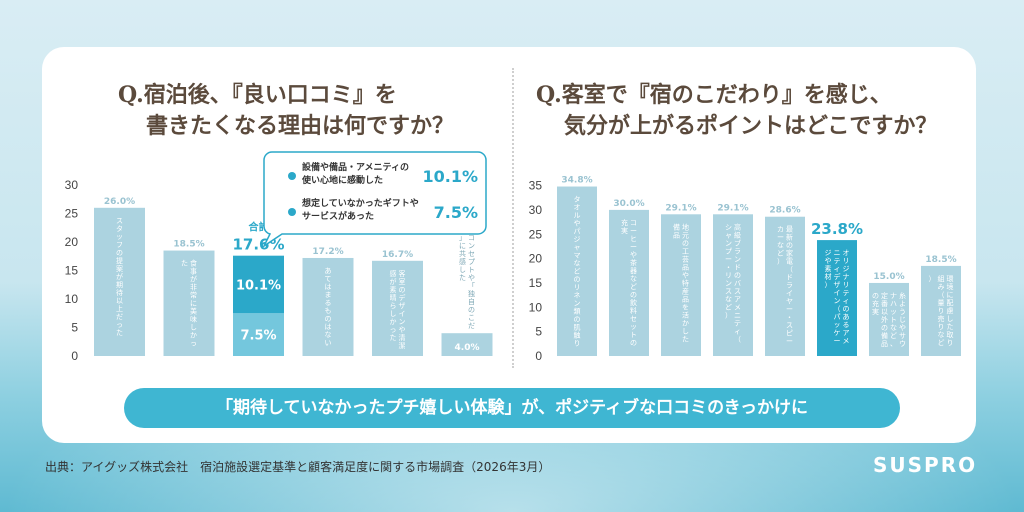 This screenshot has height=512, width=1024. Describe the element at coordinates (402, 309) in the screenshot. I see `bar-category-label: 客室のデザインや清潔` at that location.